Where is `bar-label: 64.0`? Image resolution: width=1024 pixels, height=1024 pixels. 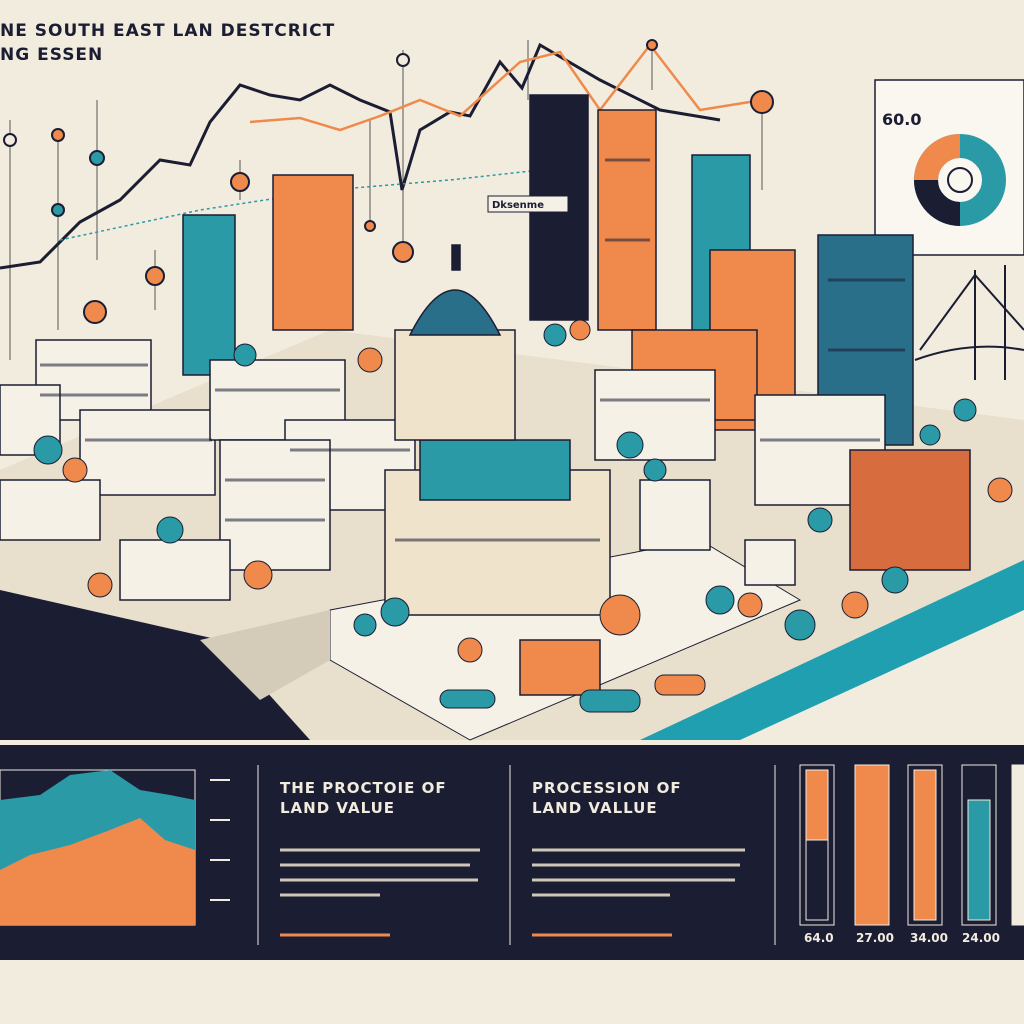 bar-label: 64.0 is located at coordinates (819, 938).